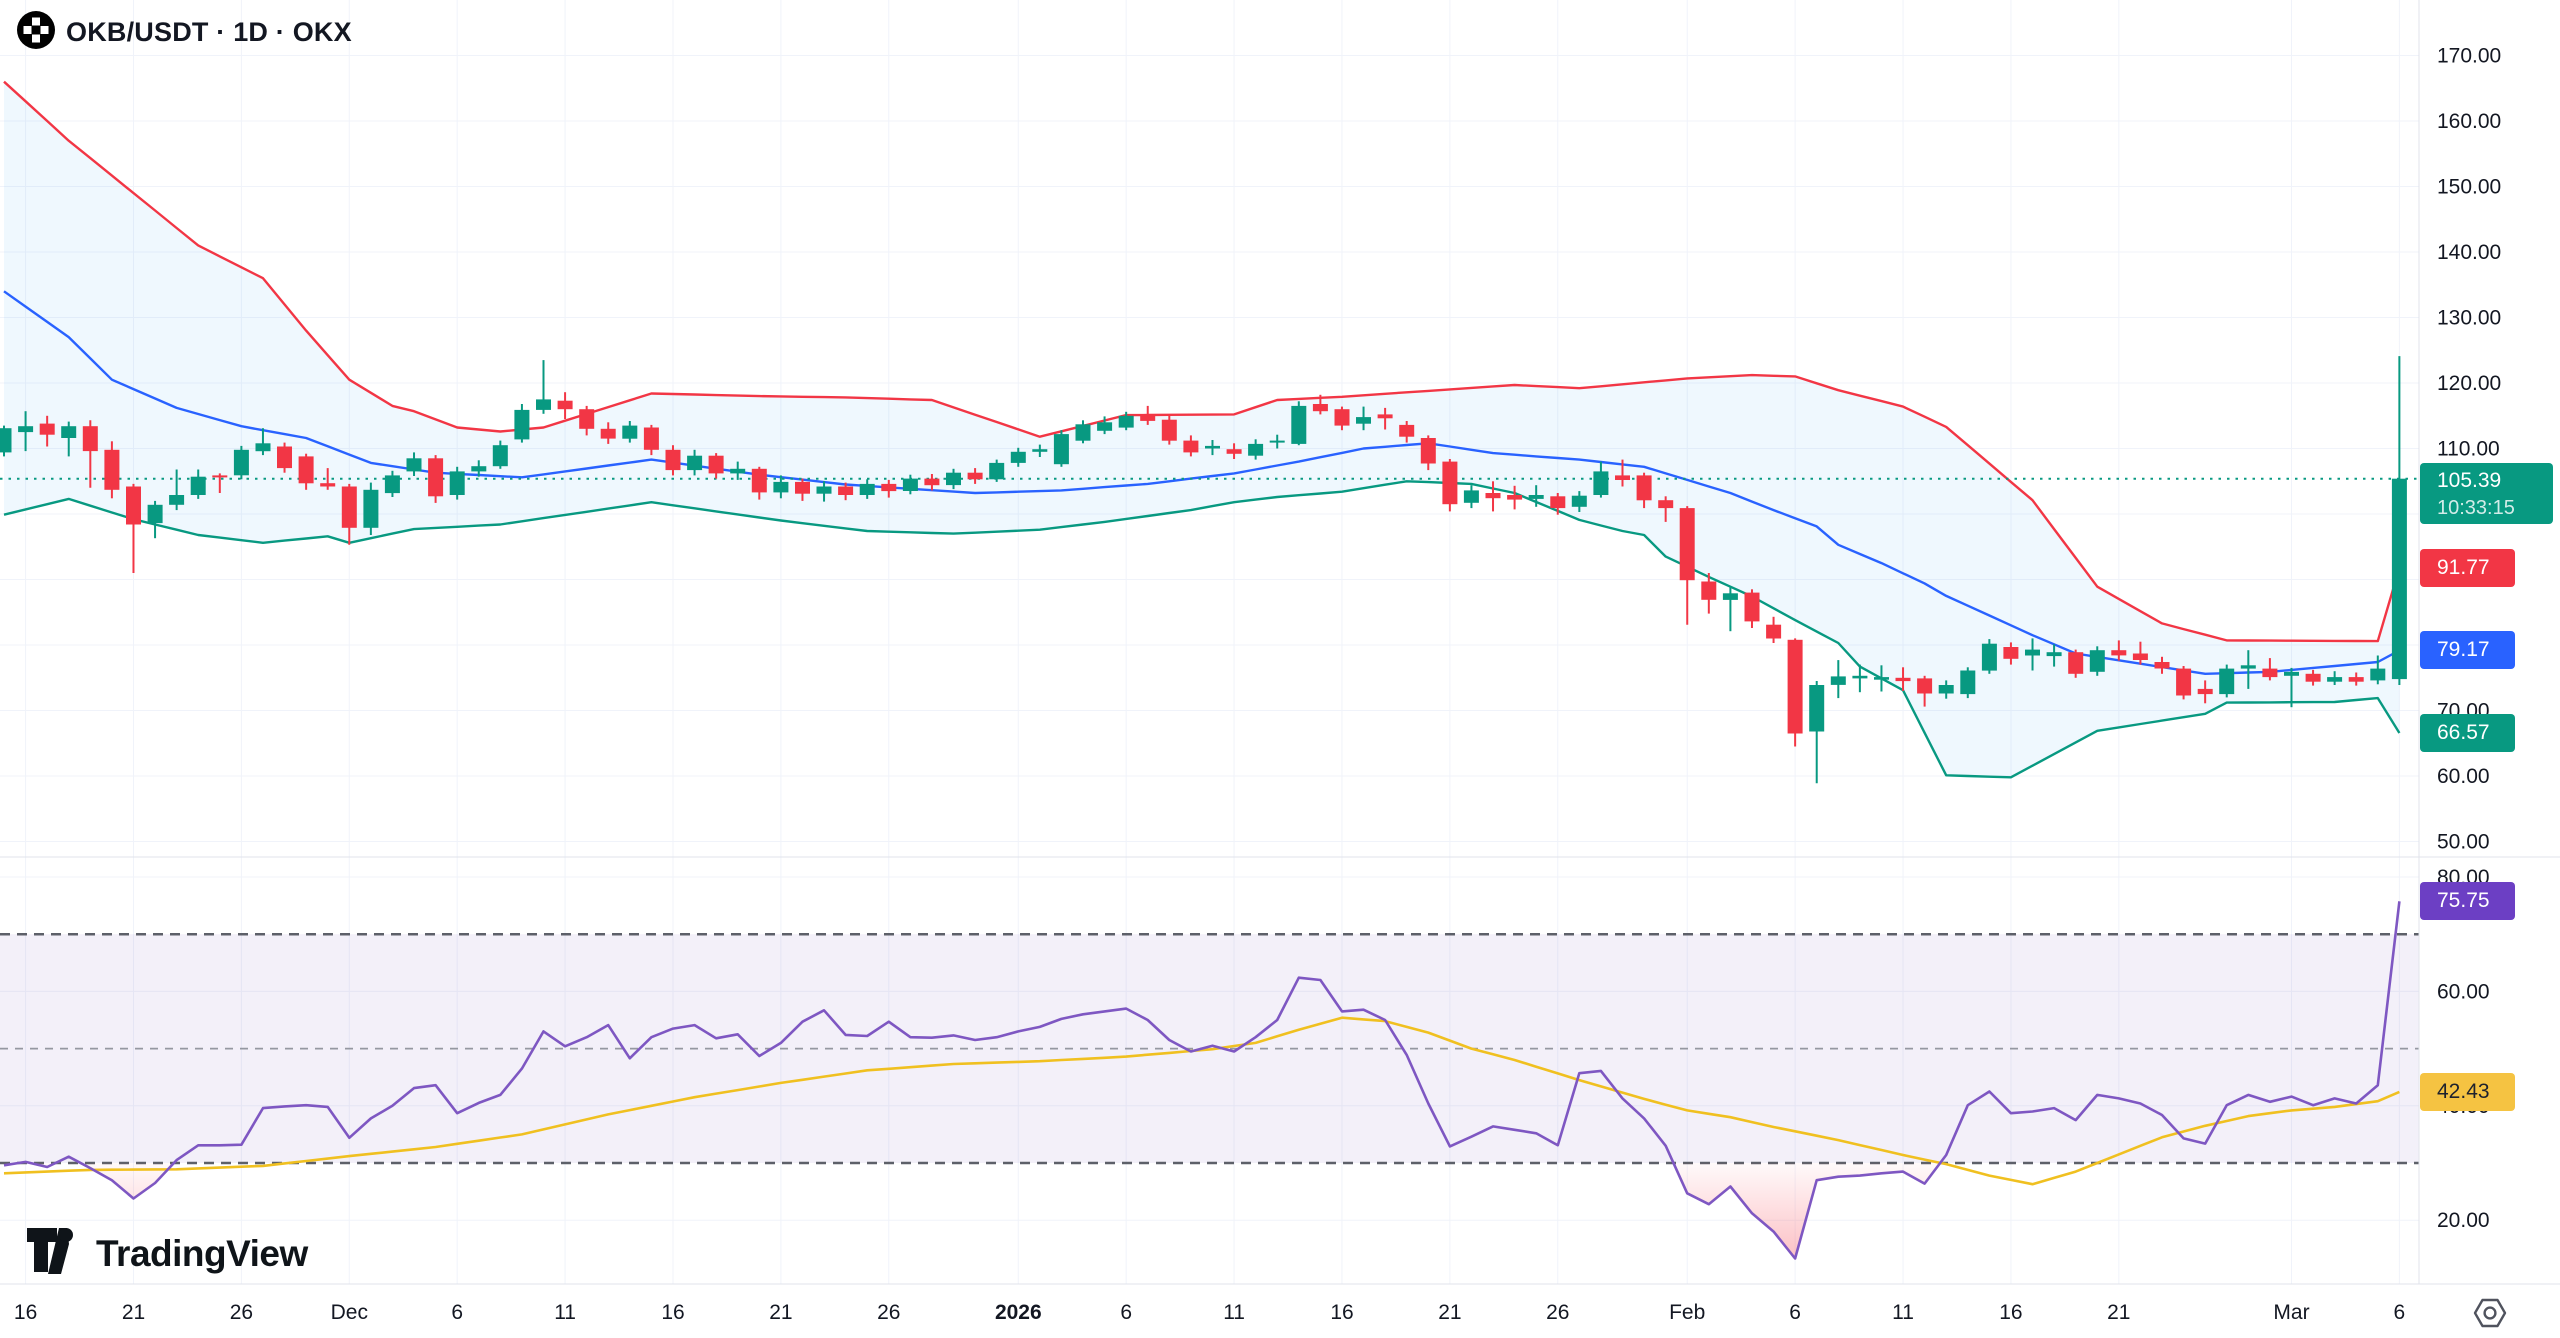  I want to click on price-tick-label: 170.00, so click(2469, 56).